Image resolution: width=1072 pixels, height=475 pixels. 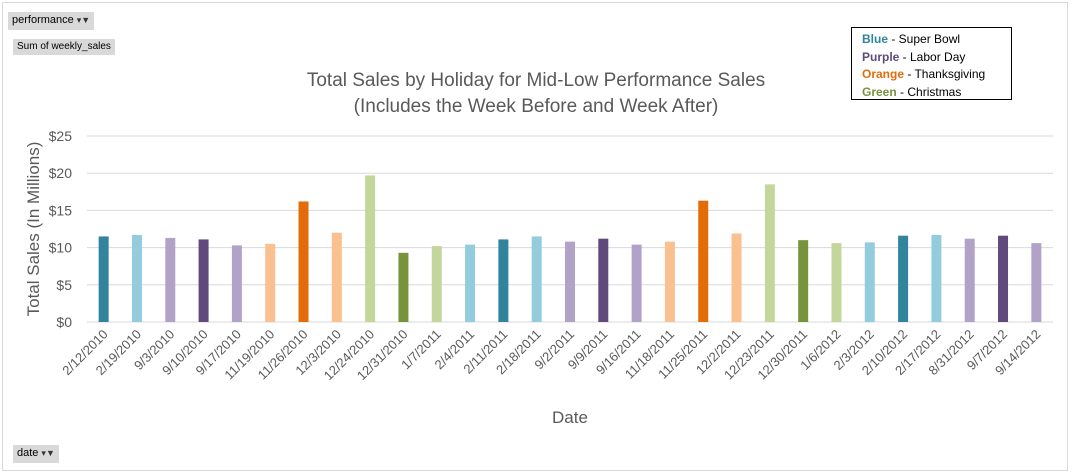 I want to click on legend-item-labor-day: Purple - Labor Day, so click(x=936, y=58).